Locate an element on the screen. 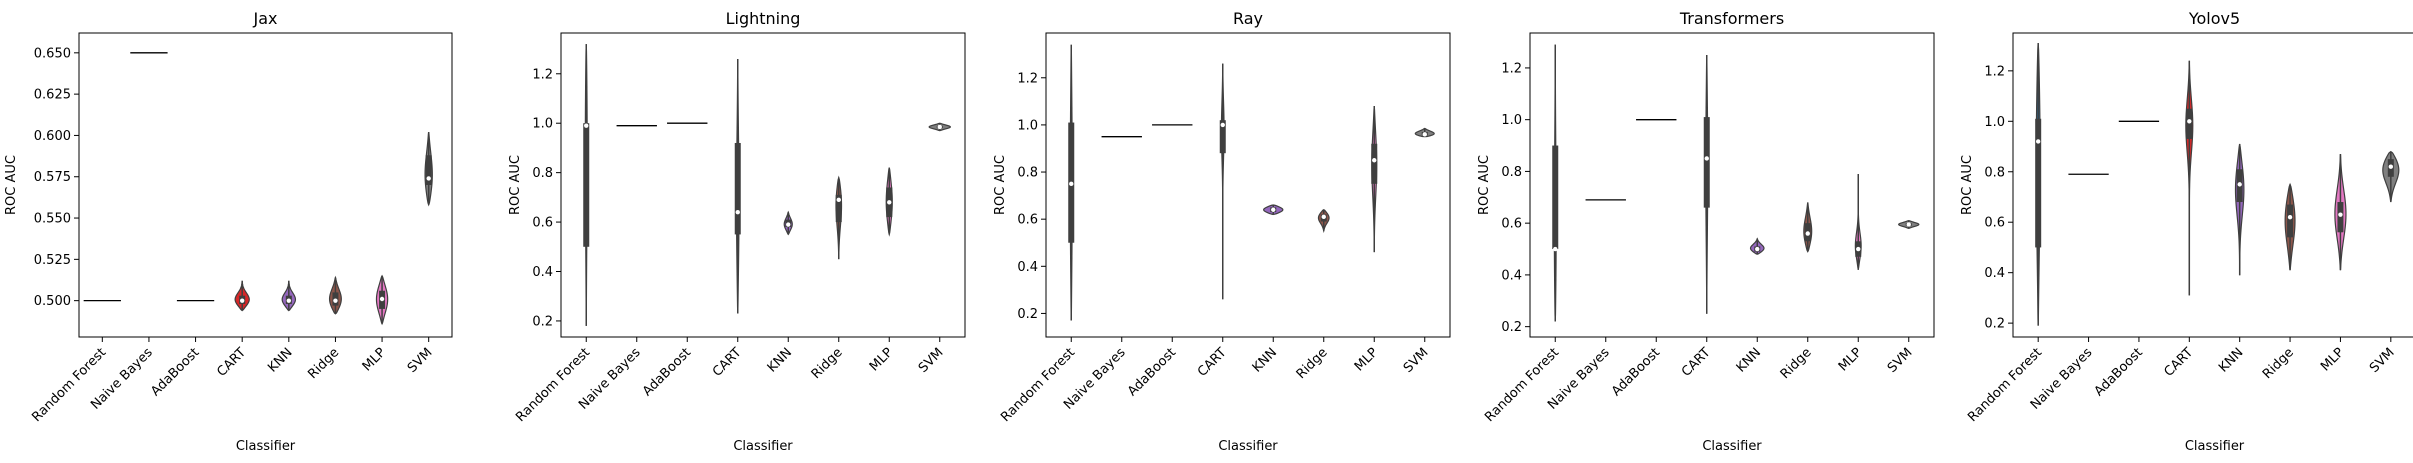  panel-title: Ray is located at coordinates (1248, 18).